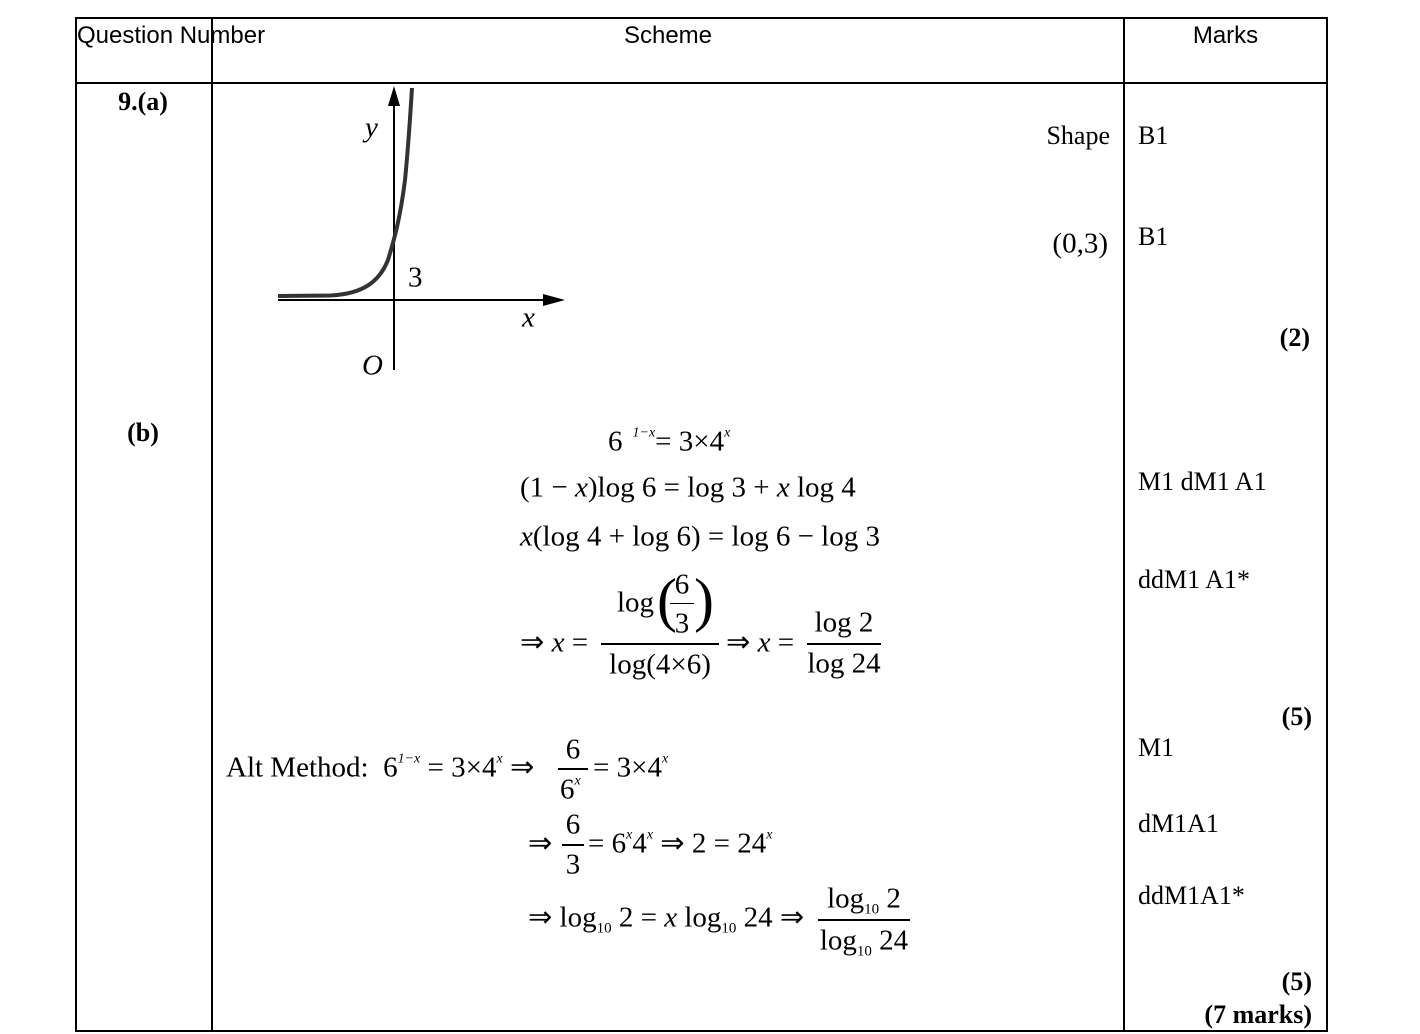 This screenshot has height=1034, width=1420. I want to click on alt-fraction-2-denominator: 3, so click(573, 864).